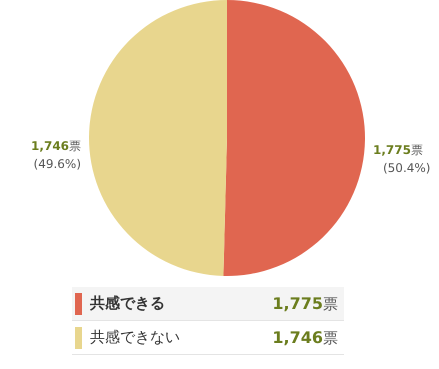 This screenshot has height=369, width=439. What do you see at coordinates (135, 337) in the screenshot?
I see `legend-label: 共感できない` at bounding box center [135, 337].